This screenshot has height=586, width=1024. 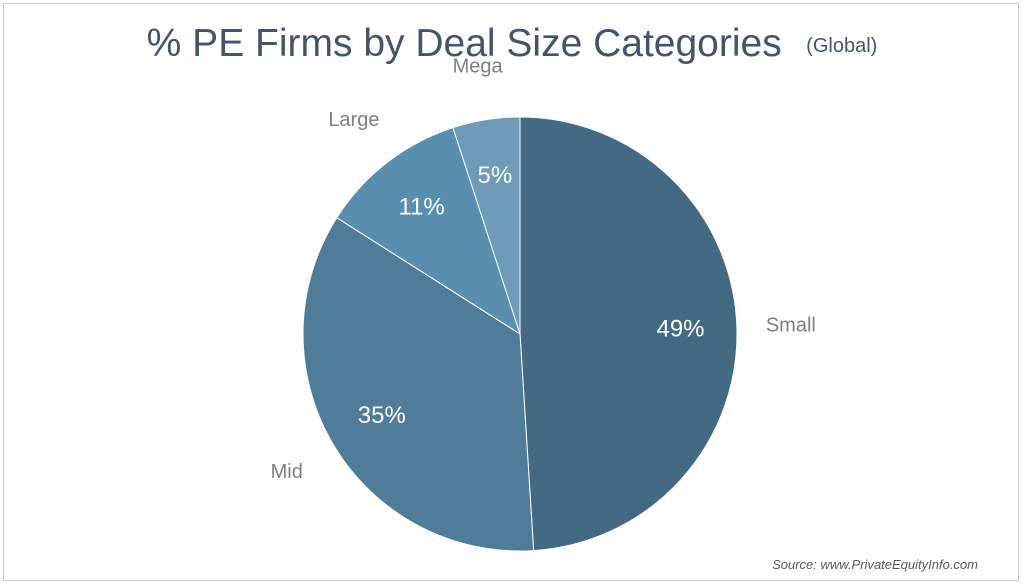 I want to click on source-note: Source: www.PrivateEquityInfo.com, so click(x=875, y=564).